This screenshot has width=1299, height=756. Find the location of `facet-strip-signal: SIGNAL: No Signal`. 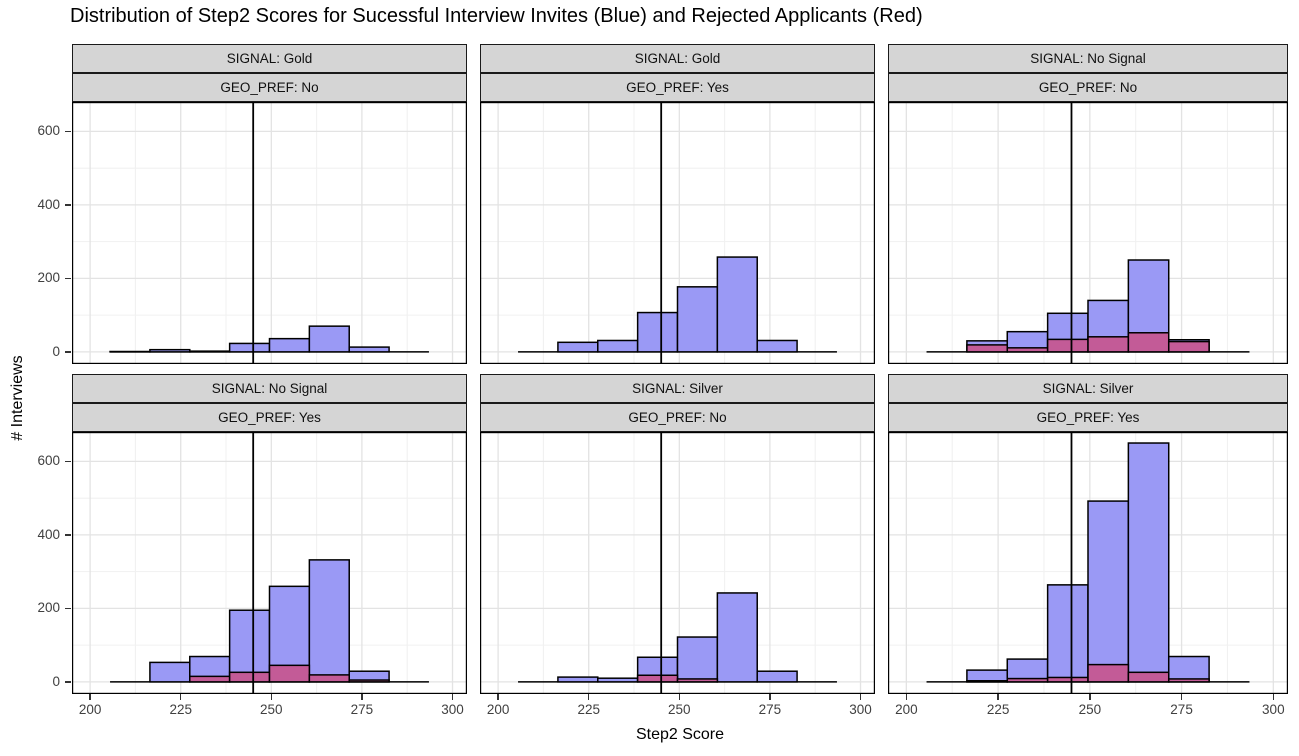

facet-strip-signal: SIGNAL: No Signal is located at coordinates (1088, 58).